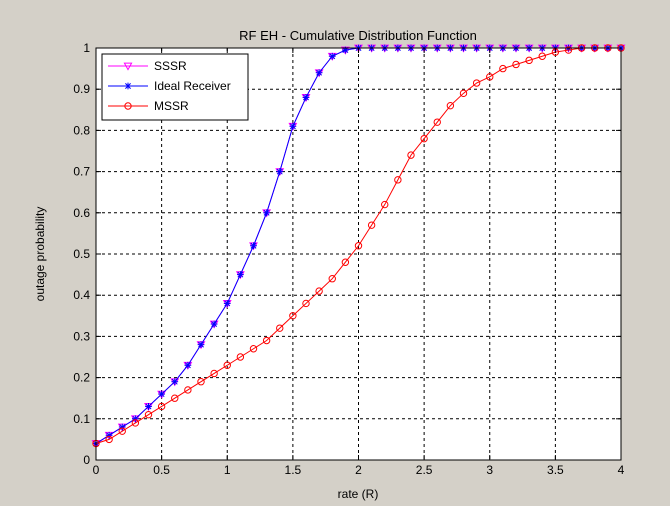  Describe the element at coordinates (555, 470) in the screenshot. I see `x-tick-label: 3.5` at that location.